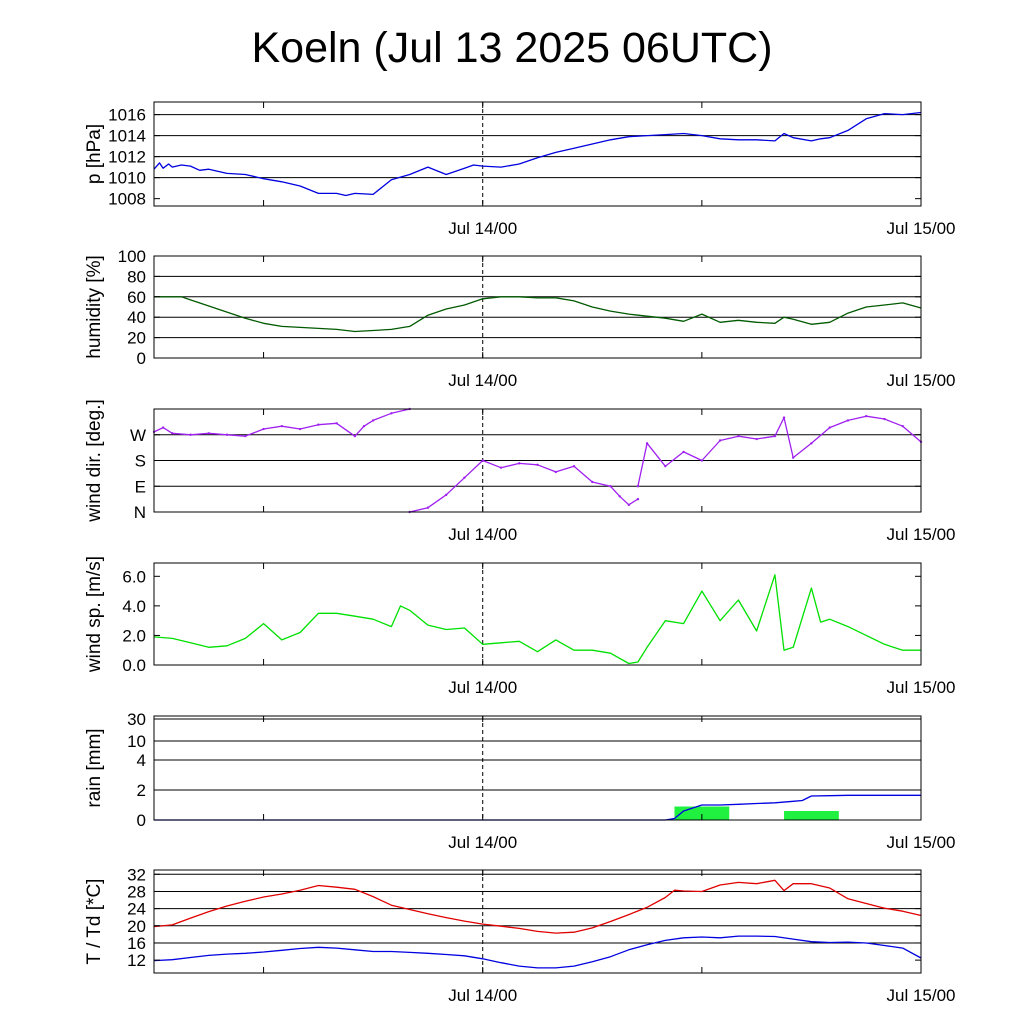  What do you see at coordinates (94, 922) in the screenshot?
I see `y-axis-label: T / Td [*C]` at bounding box center [94, 922].